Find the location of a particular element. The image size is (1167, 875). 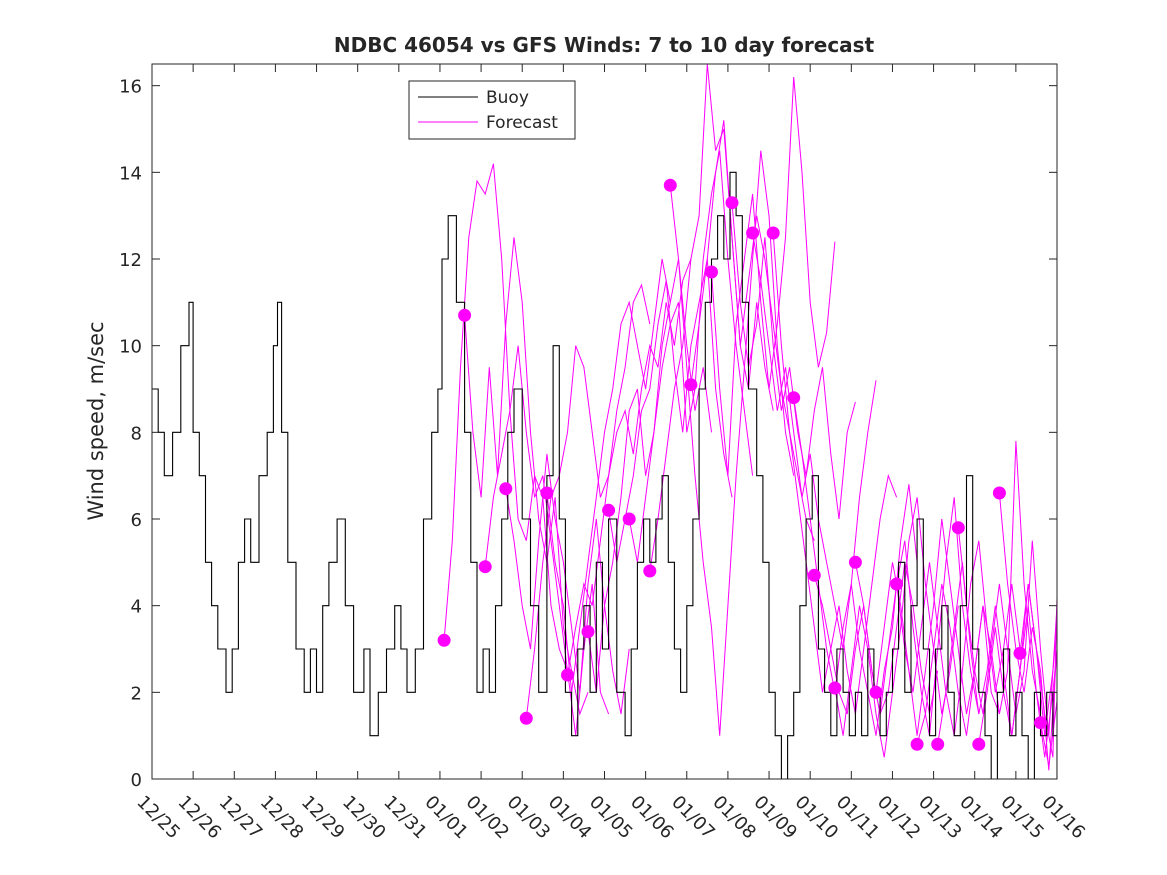

y-tick-label: 8 is located at coordinates (136, 433).